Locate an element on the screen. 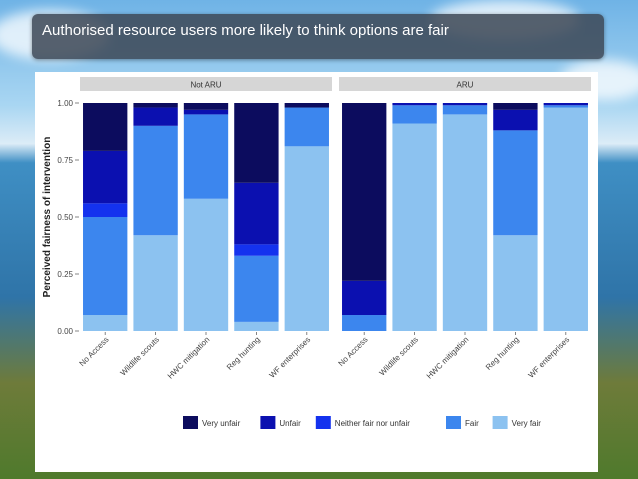 The height and width of the screenshot is (479, 638). y-tick-label: 1.00 is located at coordinates (65, 103).